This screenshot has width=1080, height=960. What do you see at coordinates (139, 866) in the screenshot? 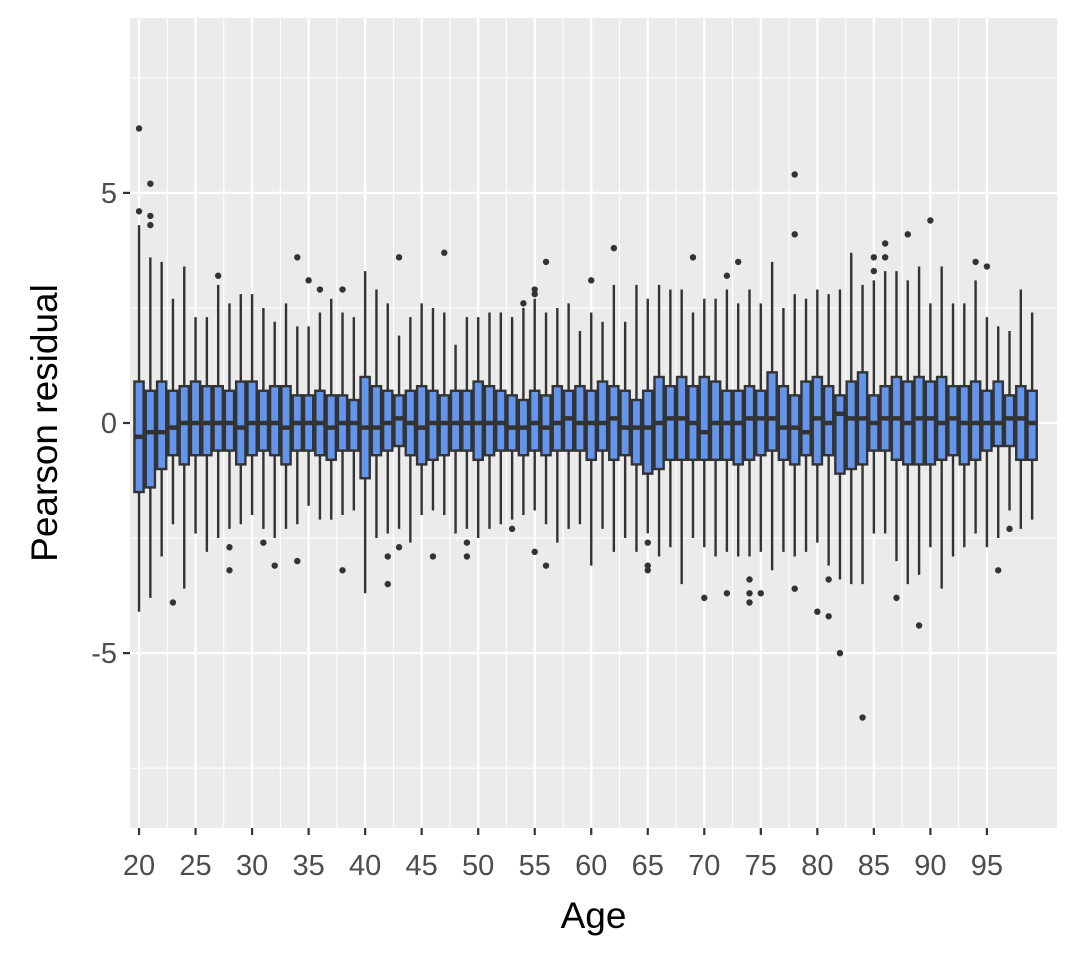
I see `x-tick-label: 20` at bounding box center [139, 866].